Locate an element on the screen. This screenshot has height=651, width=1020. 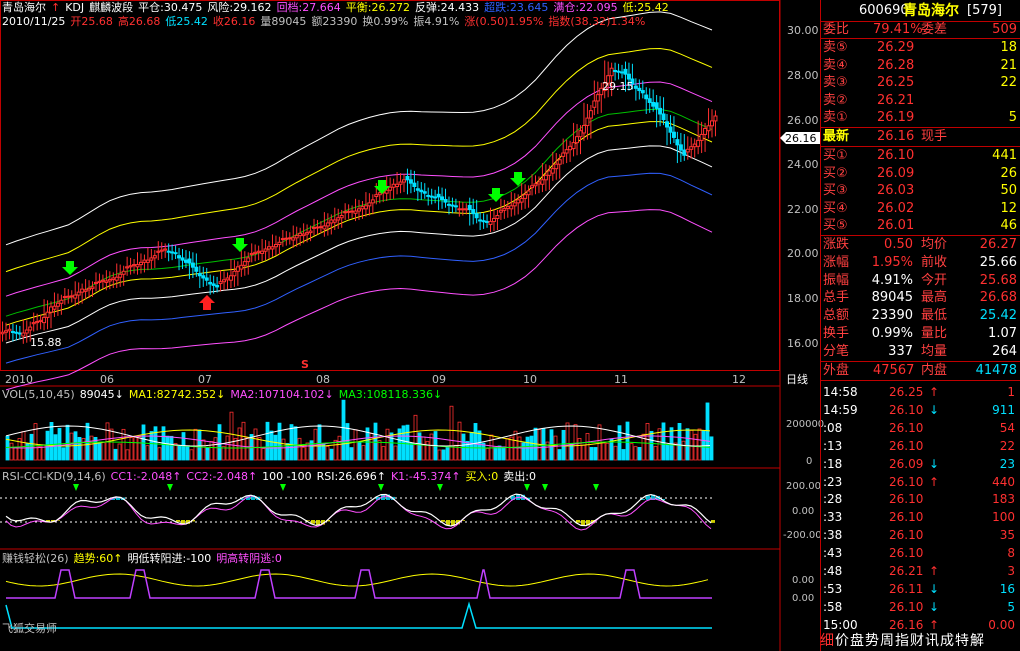
bottom-tab: 势 is located at coordinates (872, 641).